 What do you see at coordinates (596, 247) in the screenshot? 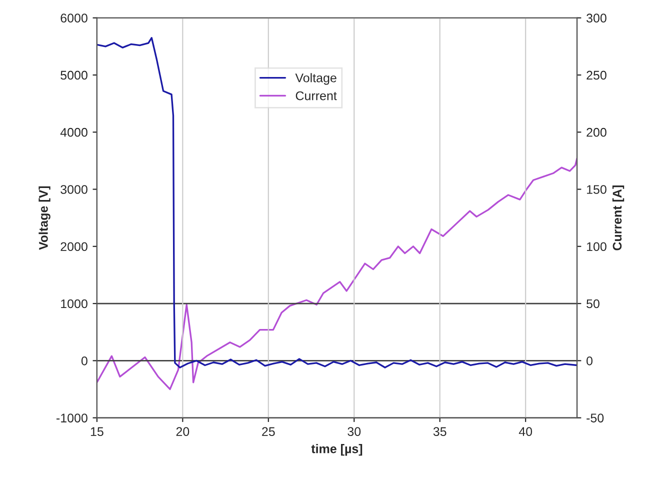
I see `y2-tick-label: 100` at bounding box center [596, 247].